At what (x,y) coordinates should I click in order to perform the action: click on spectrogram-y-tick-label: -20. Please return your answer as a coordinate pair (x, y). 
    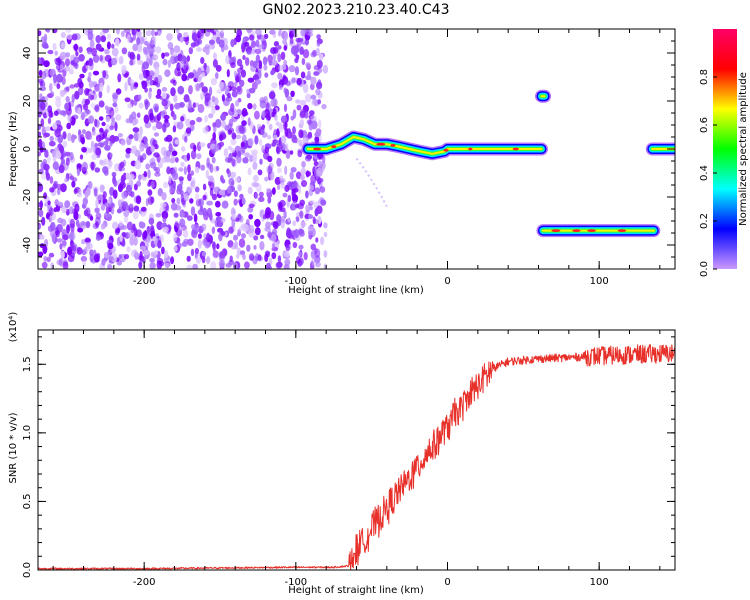
    Looking at the image, I should click on (27, 197).